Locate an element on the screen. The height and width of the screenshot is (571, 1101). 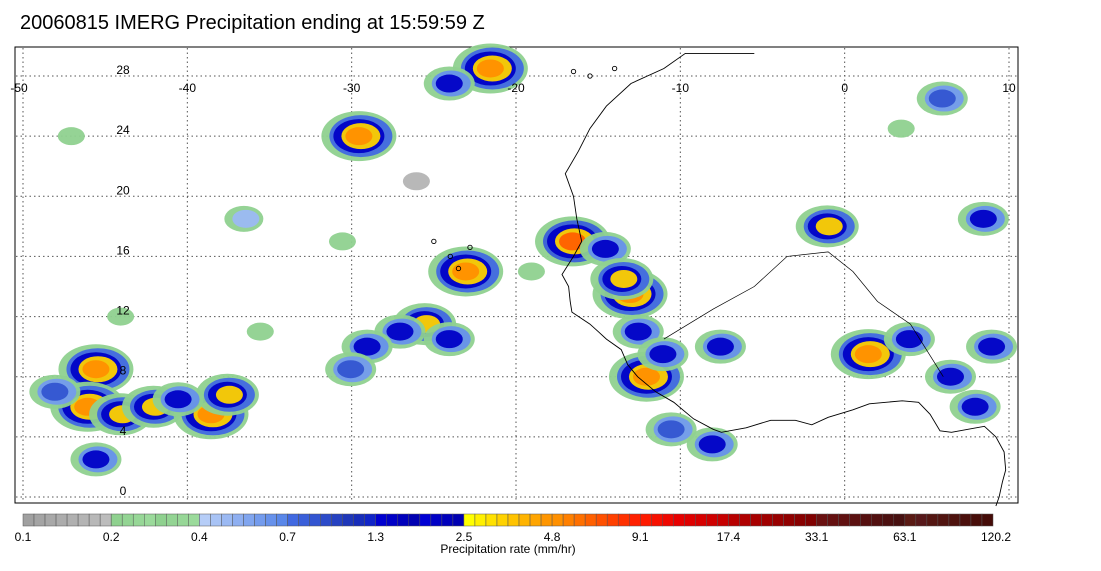
colorbar-tick-label: 17.4 is located at coordinates (729, 537).